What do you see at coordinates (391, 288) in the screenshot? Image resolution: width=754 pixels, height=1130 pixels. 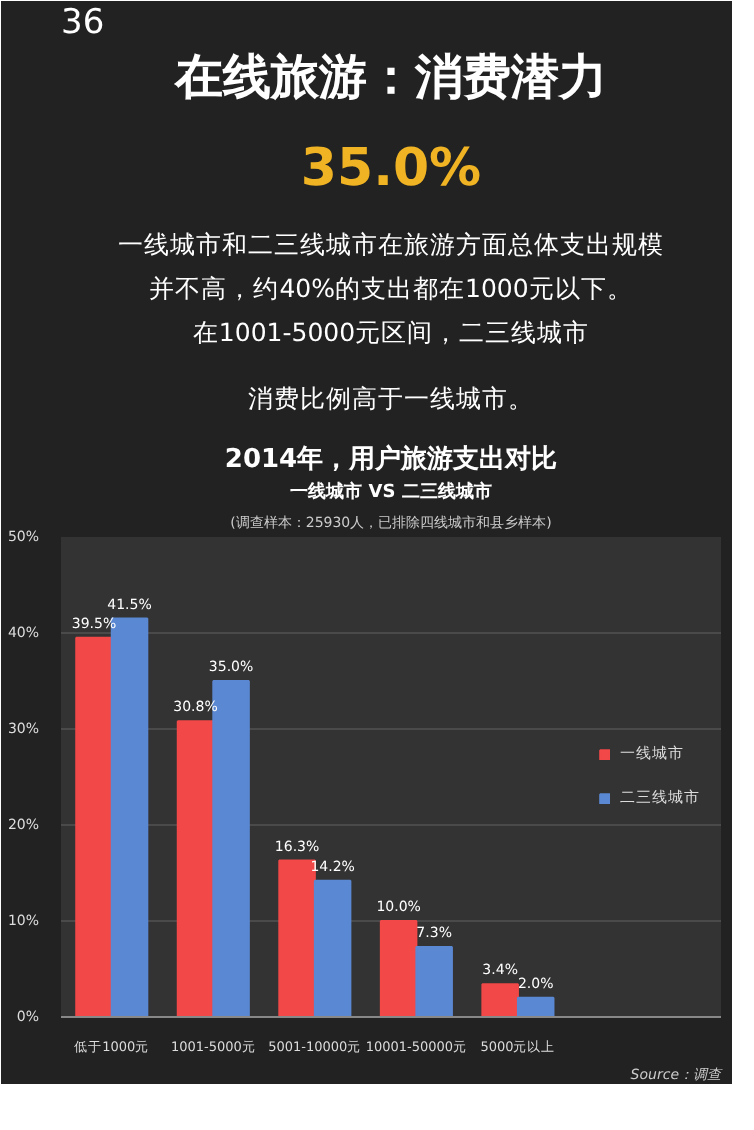 I see `text: 并不高，约40%的支出都在1000元以下。` at bounding box center [391, 288].